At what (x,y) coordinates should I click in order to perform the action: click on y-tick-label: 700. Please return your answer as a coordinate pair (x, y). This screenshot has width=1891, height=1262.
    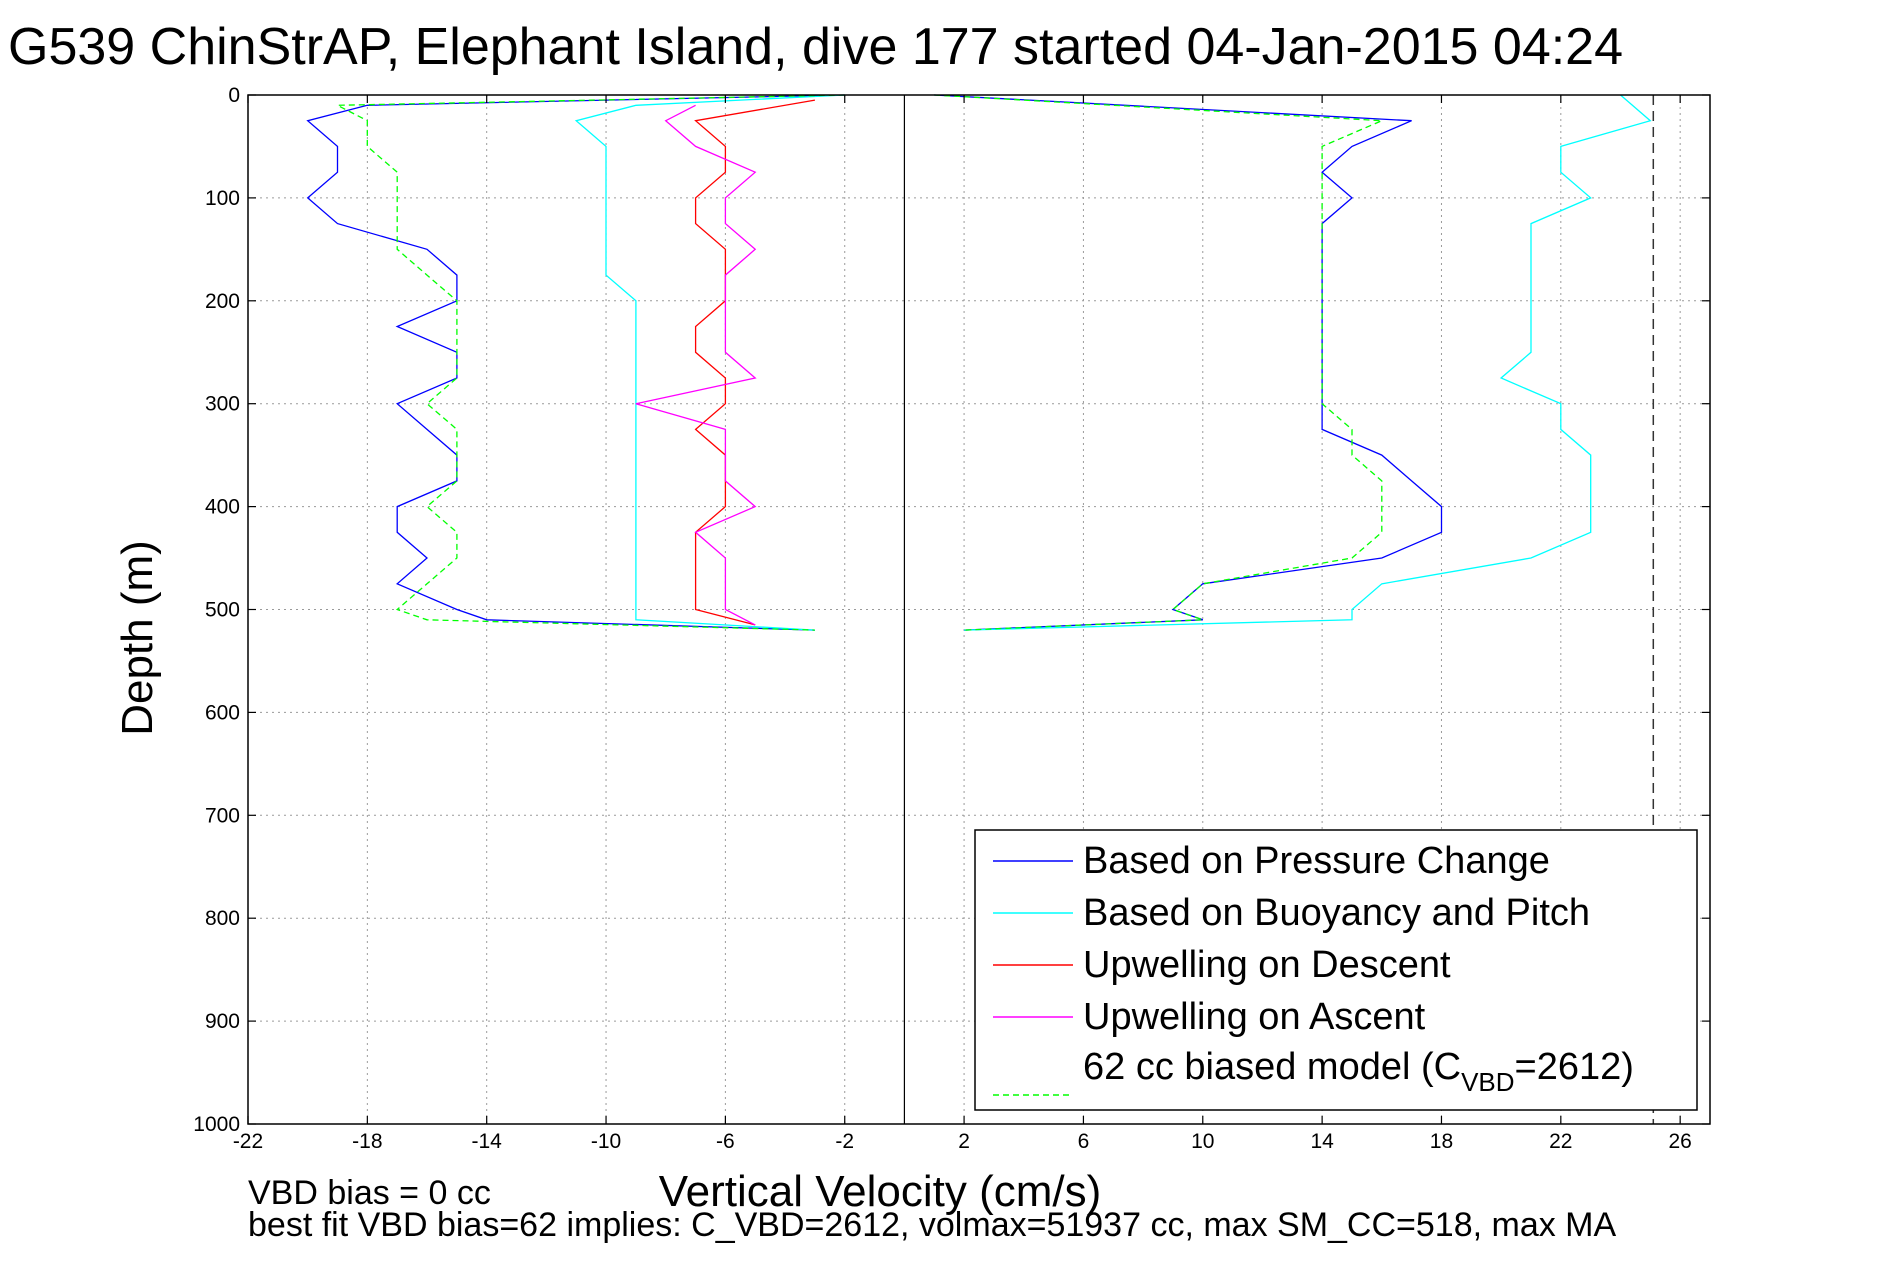
    Looking at the image, I should click on (222, 815).